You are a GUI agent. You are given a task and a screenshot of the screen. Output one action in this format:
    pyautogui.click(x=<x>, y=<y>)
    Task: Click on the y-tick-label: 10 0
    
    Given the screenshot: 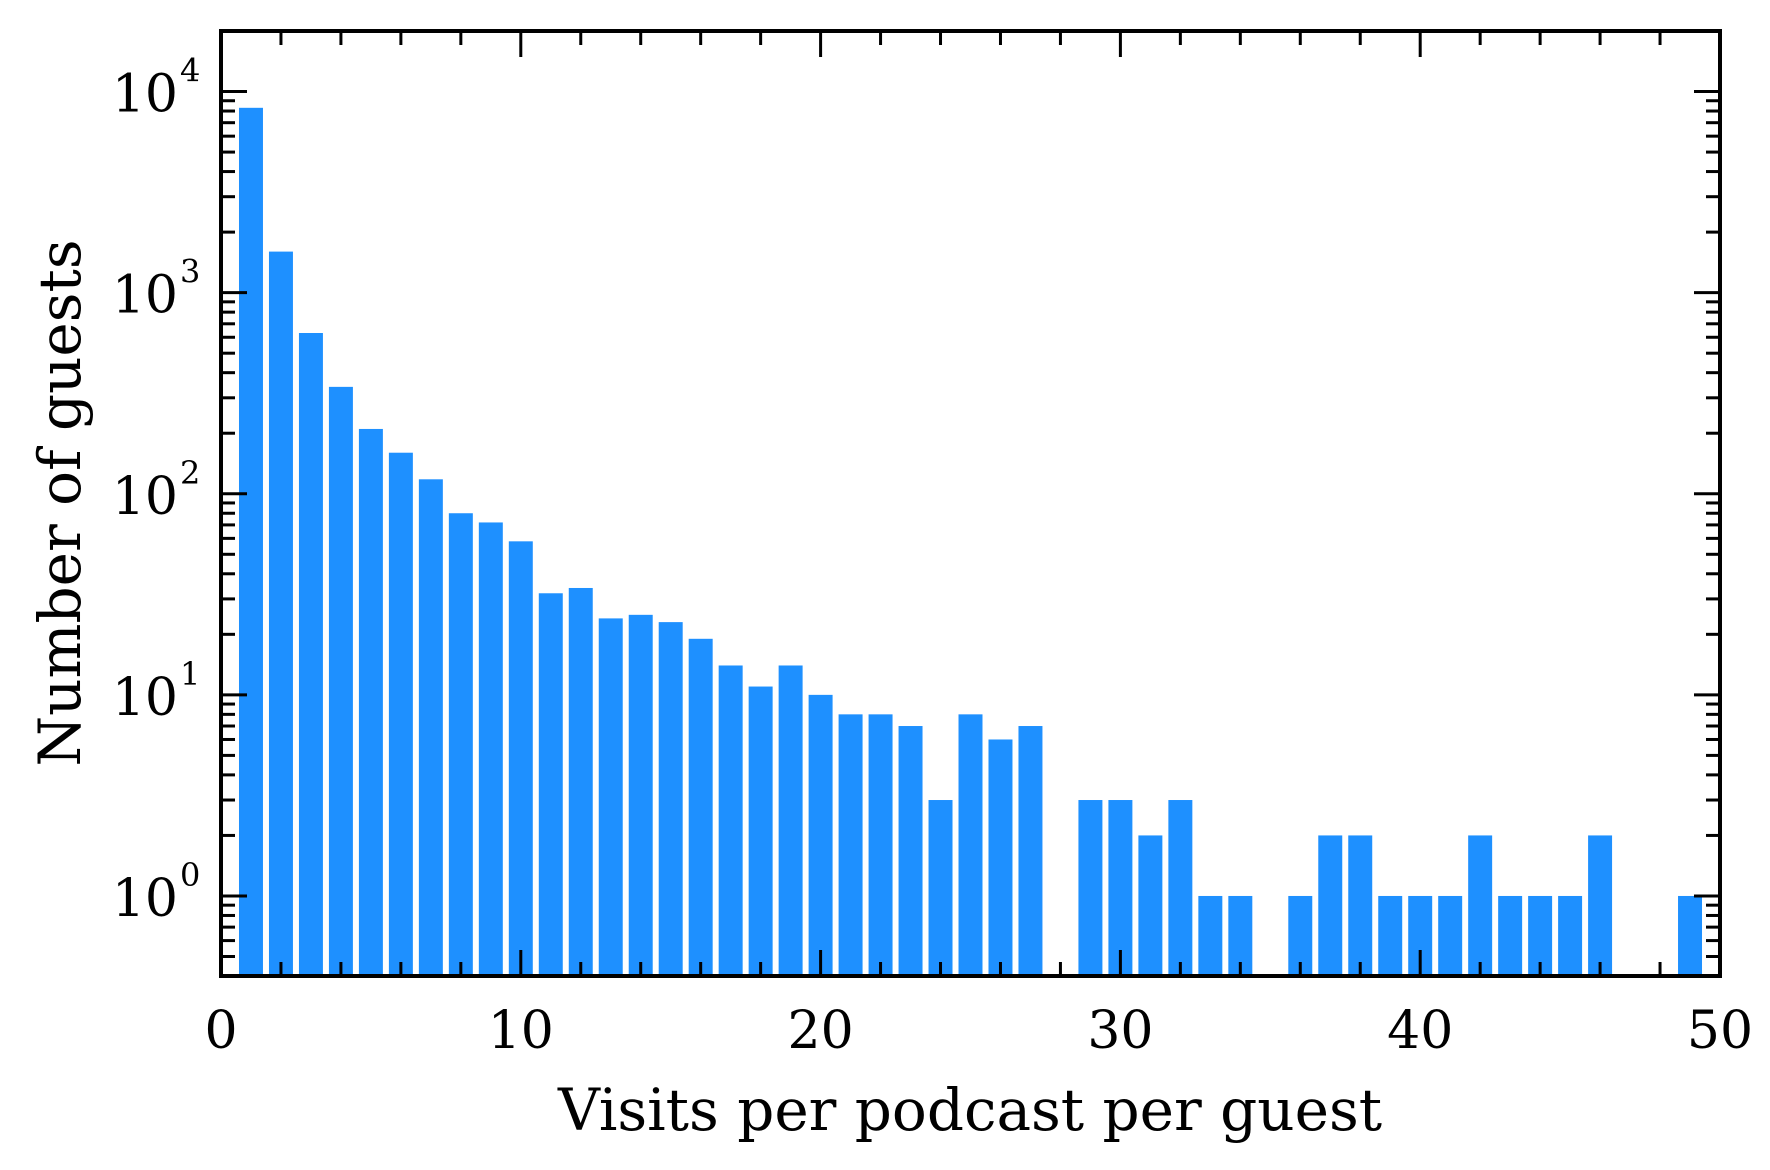 What is the action you would take?
    pyautogui.click(x=156, y=892)
    